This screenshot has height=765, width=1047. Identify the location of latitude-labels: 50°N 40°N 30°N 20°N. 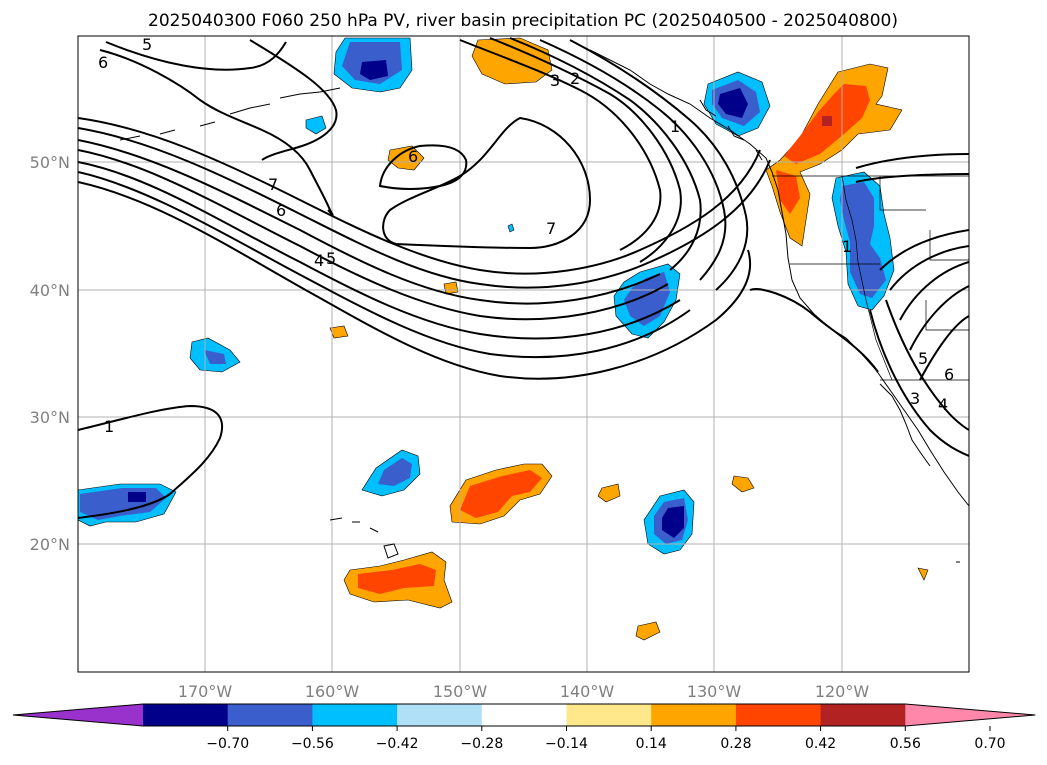
(50, 353).